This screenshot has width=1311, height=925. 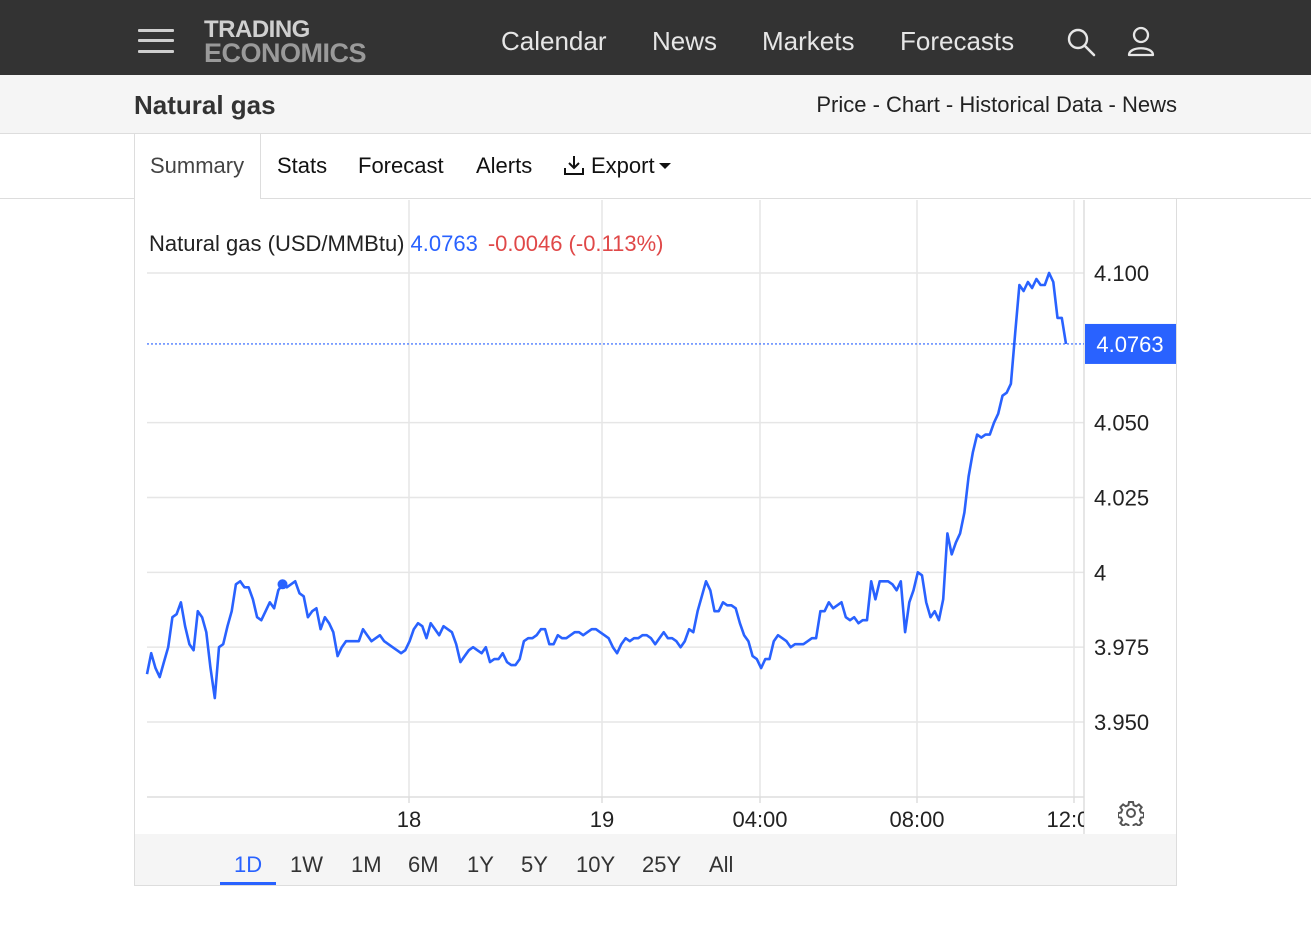 I want to click on logo: TRADING ECONOMICS, so click(x=285, y=42).